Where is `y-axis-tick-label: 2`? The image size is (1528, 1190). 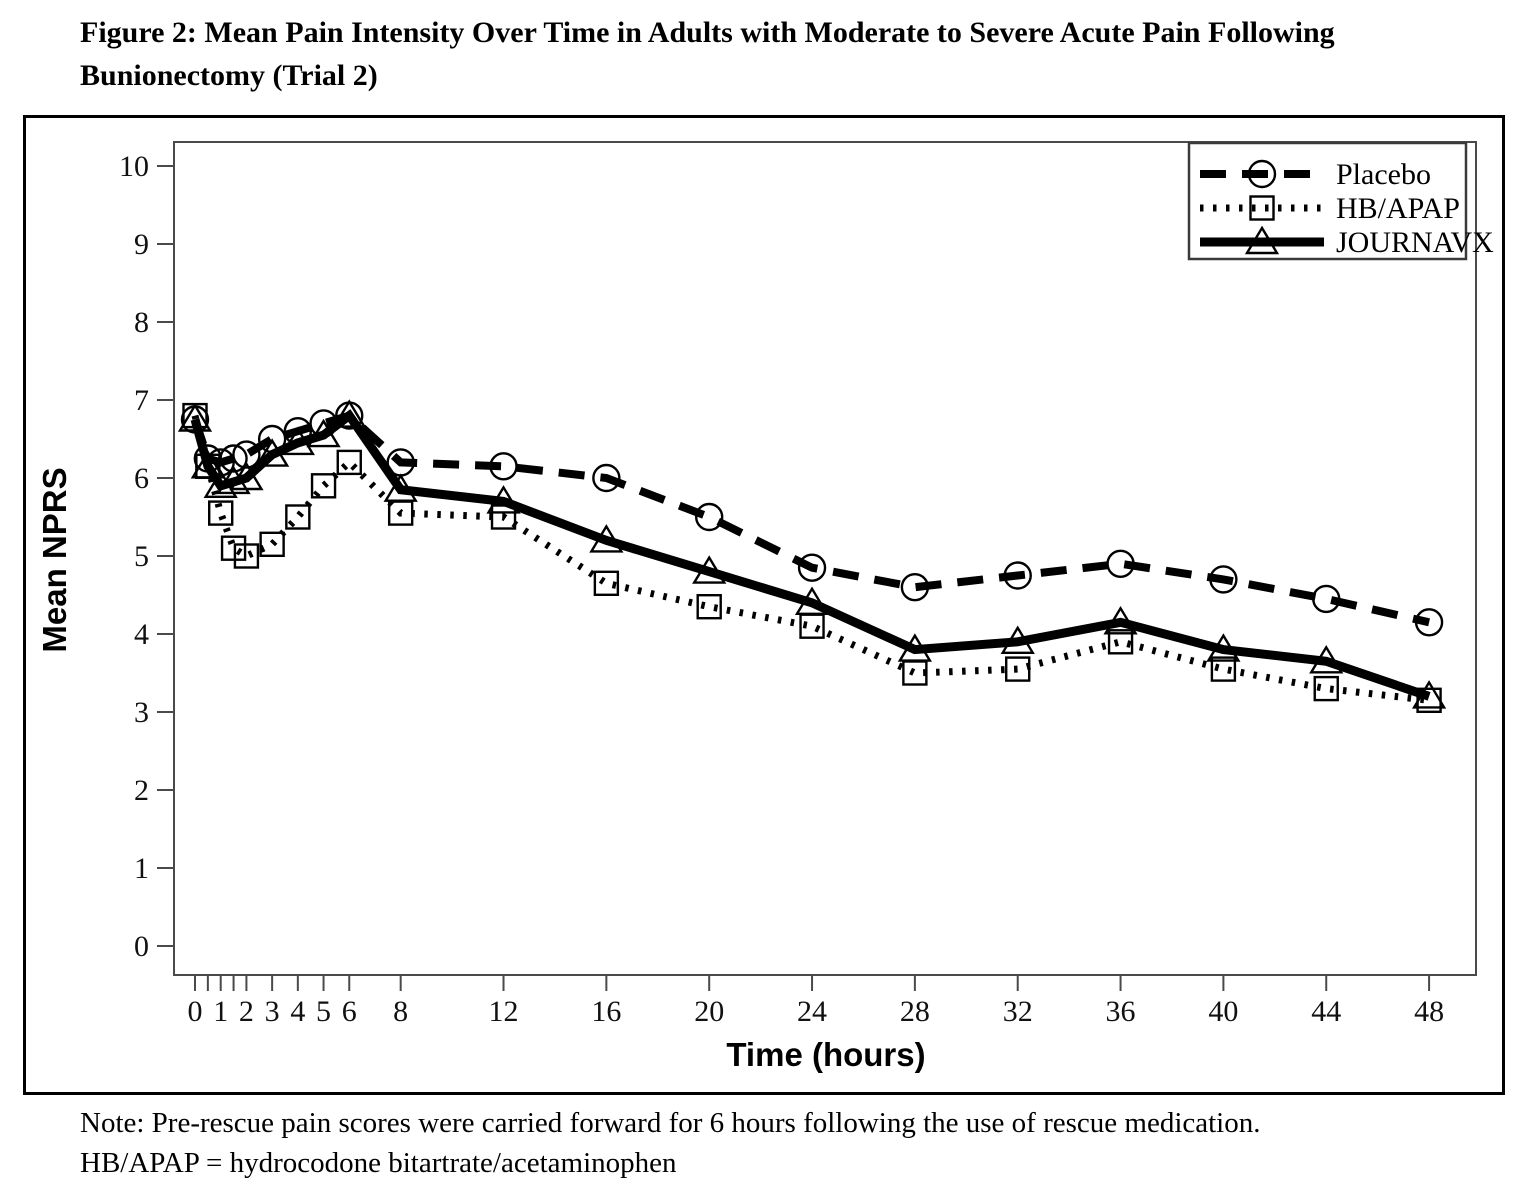
y-axis-tick-label: 2 is located at coordinates (141, 790).